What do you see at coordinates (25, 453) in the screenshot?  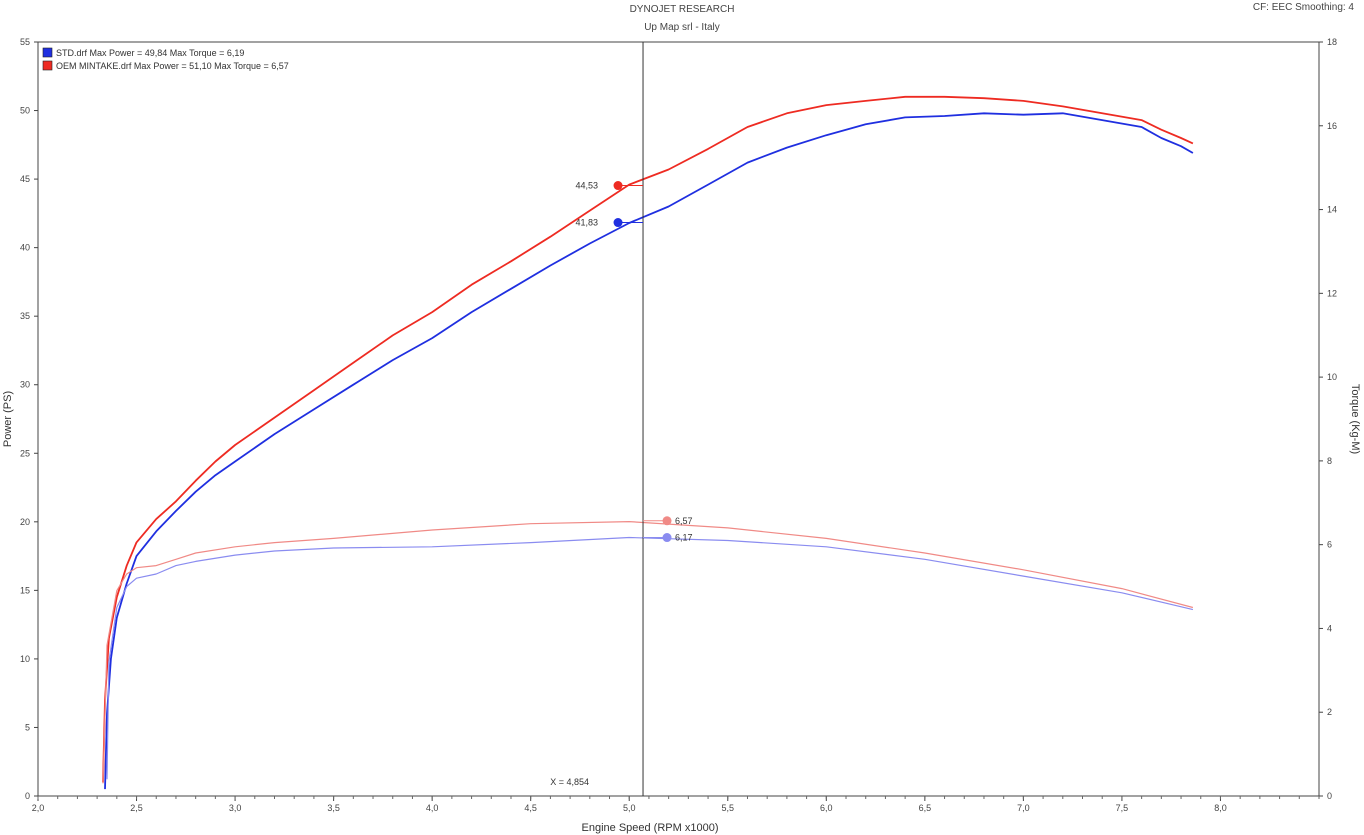 I see `y-tick-label: 25` at bounding box center [25, 453].